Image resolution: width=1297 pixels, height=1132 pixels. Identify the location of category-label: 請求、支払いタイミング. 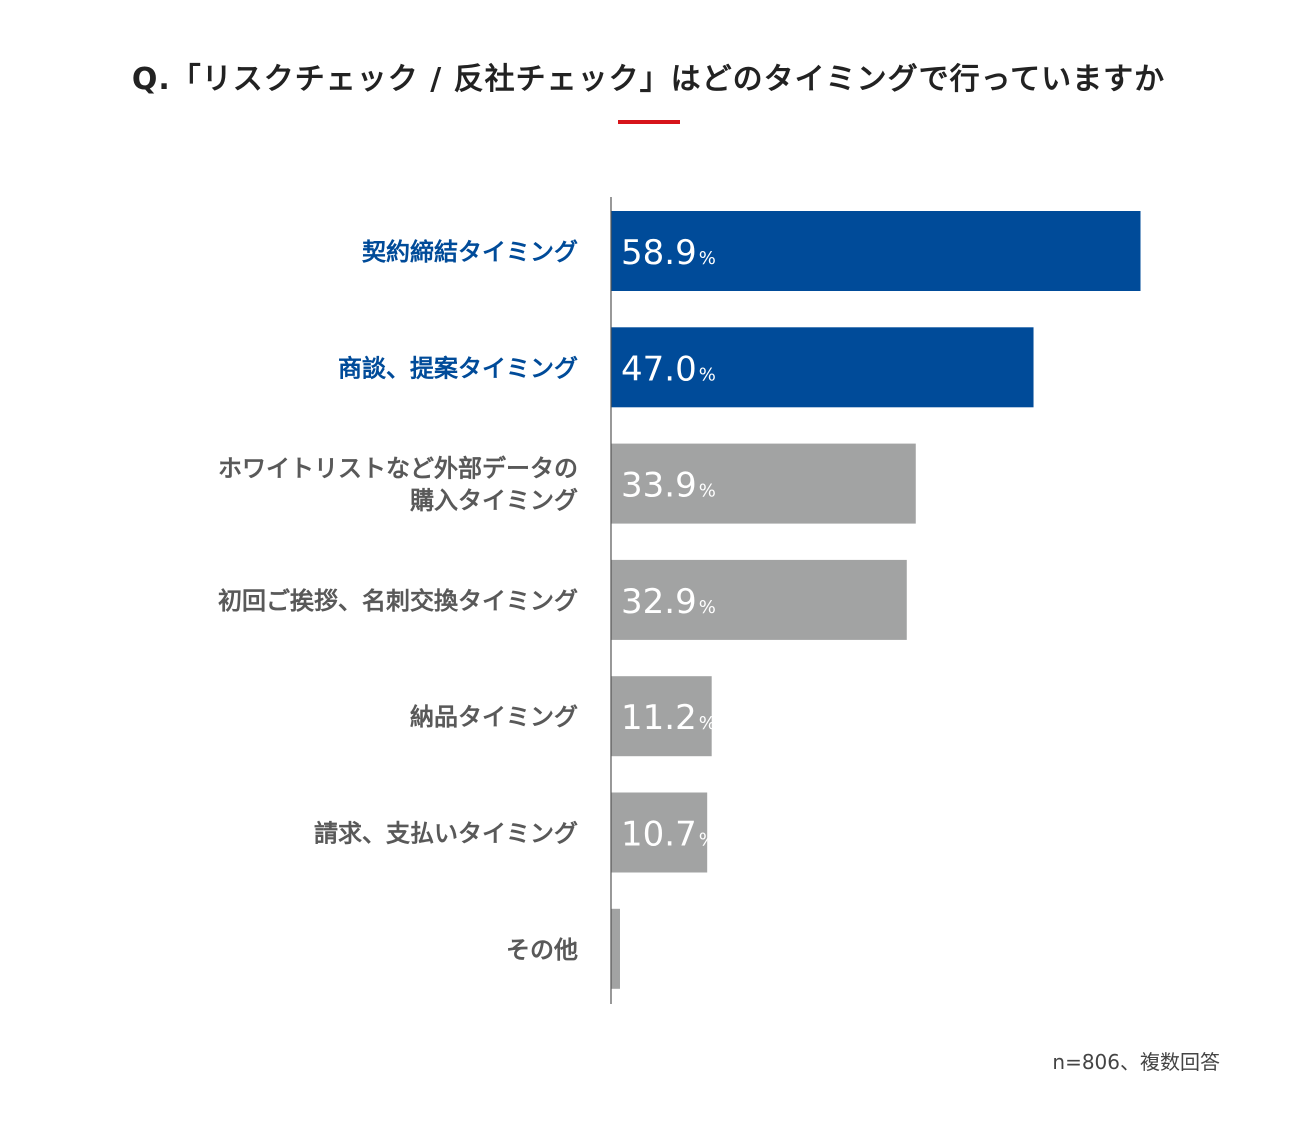
(446, 834).